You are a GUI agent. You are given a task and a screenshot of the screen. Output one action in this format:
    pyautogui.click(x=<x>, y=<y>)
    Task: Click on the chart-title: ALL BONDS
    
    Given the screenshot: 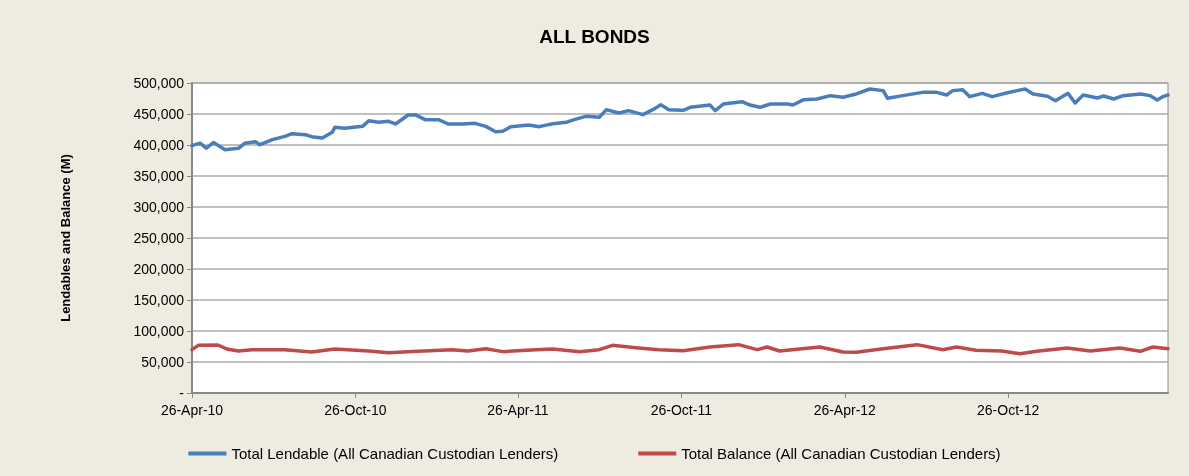 What is the action you would take?
    pyautogui.click(x=594, y=36)
    